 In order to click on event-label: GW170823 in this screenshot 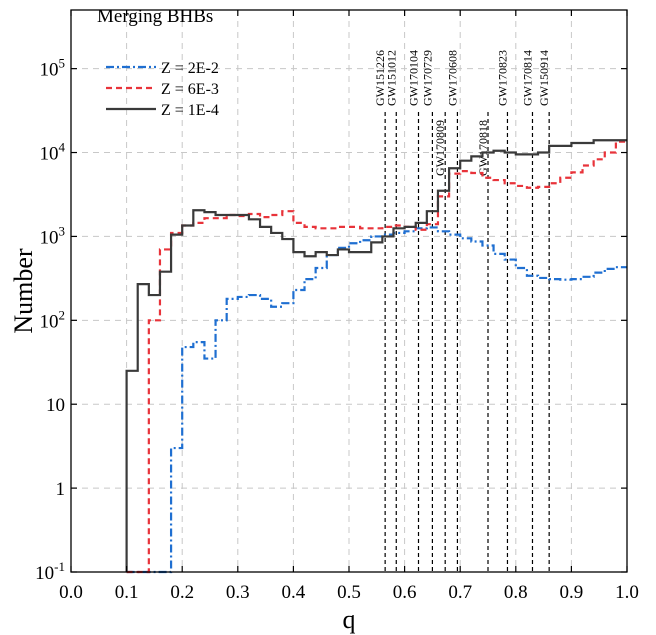, I will do `click(502, 78)`.